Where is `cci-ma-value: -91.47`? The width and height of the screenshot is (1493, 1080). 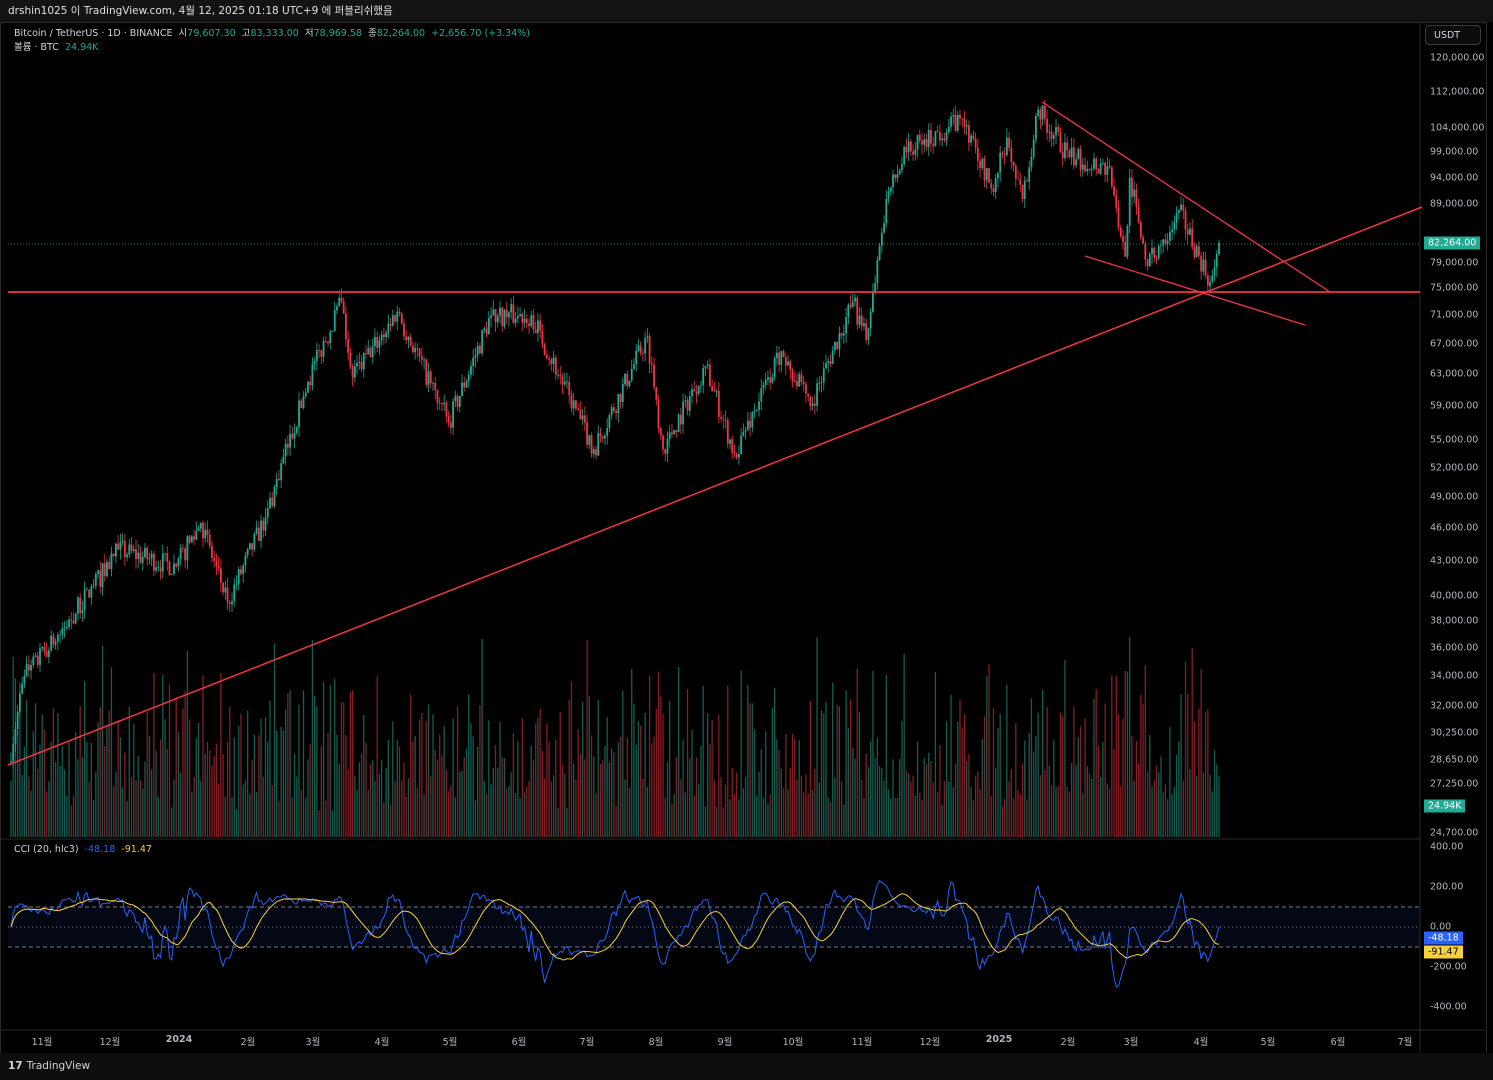 cci-ma-value: -91.47 is located at coordinates (136, 849).